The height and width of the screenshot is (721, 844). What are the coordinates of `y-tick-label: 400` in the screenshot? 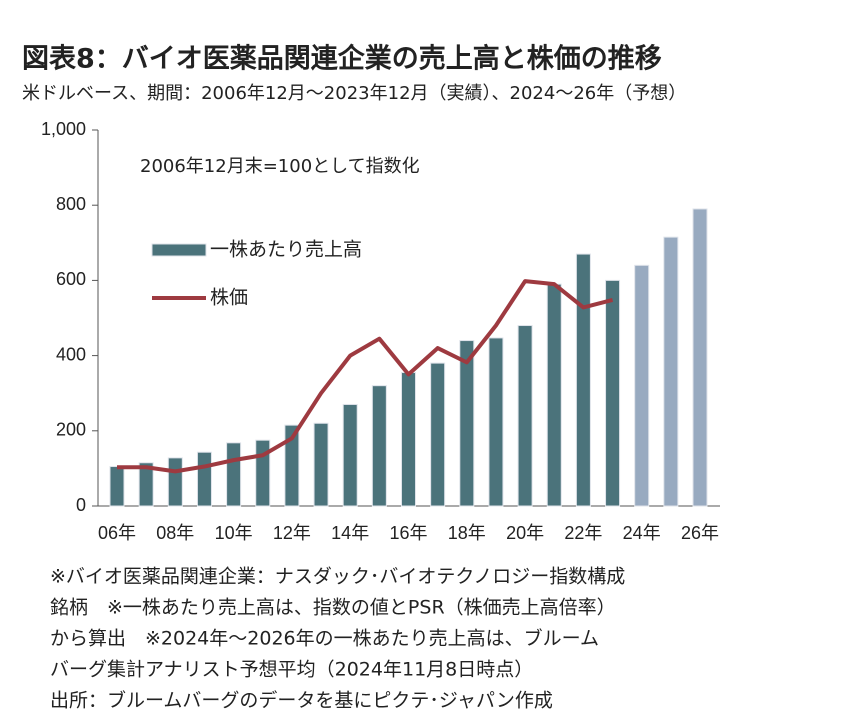 It's located at (71, 354).